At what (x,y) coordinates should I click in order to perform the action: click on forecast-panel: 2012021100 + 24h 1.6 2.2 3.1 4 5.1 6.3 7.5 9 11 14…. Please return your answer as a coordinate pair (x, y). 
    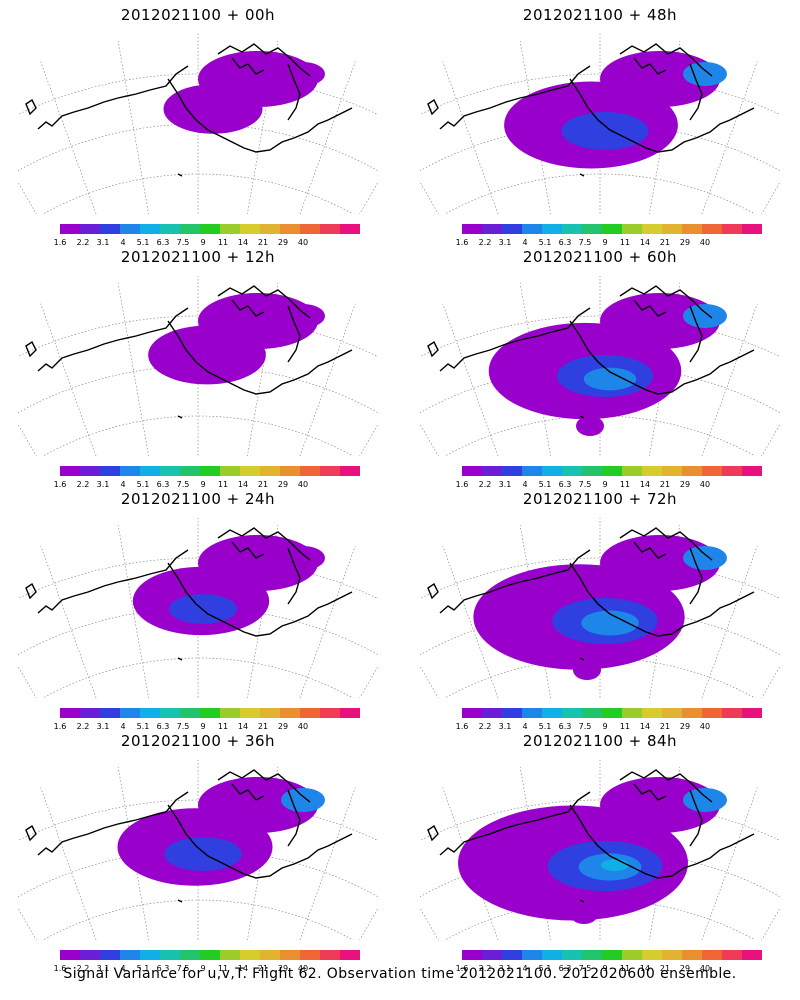
    Looking at the image, I should click on (198, 608).